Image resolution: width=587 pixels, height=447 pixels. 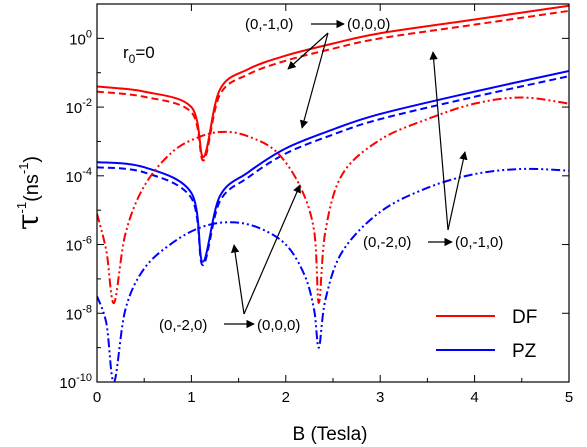 I want to click on x-tick-label-2: 2, so click(x=286, y=397).